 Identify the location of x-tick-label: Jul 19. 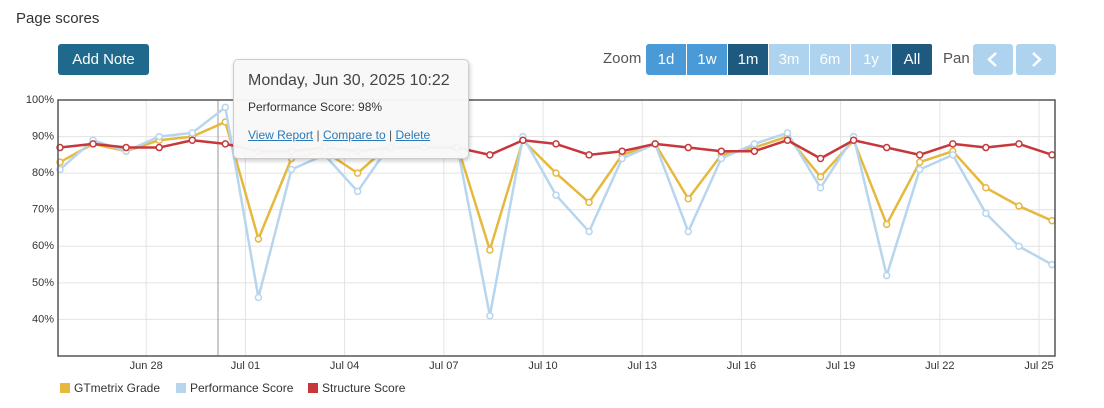
(840, 366).